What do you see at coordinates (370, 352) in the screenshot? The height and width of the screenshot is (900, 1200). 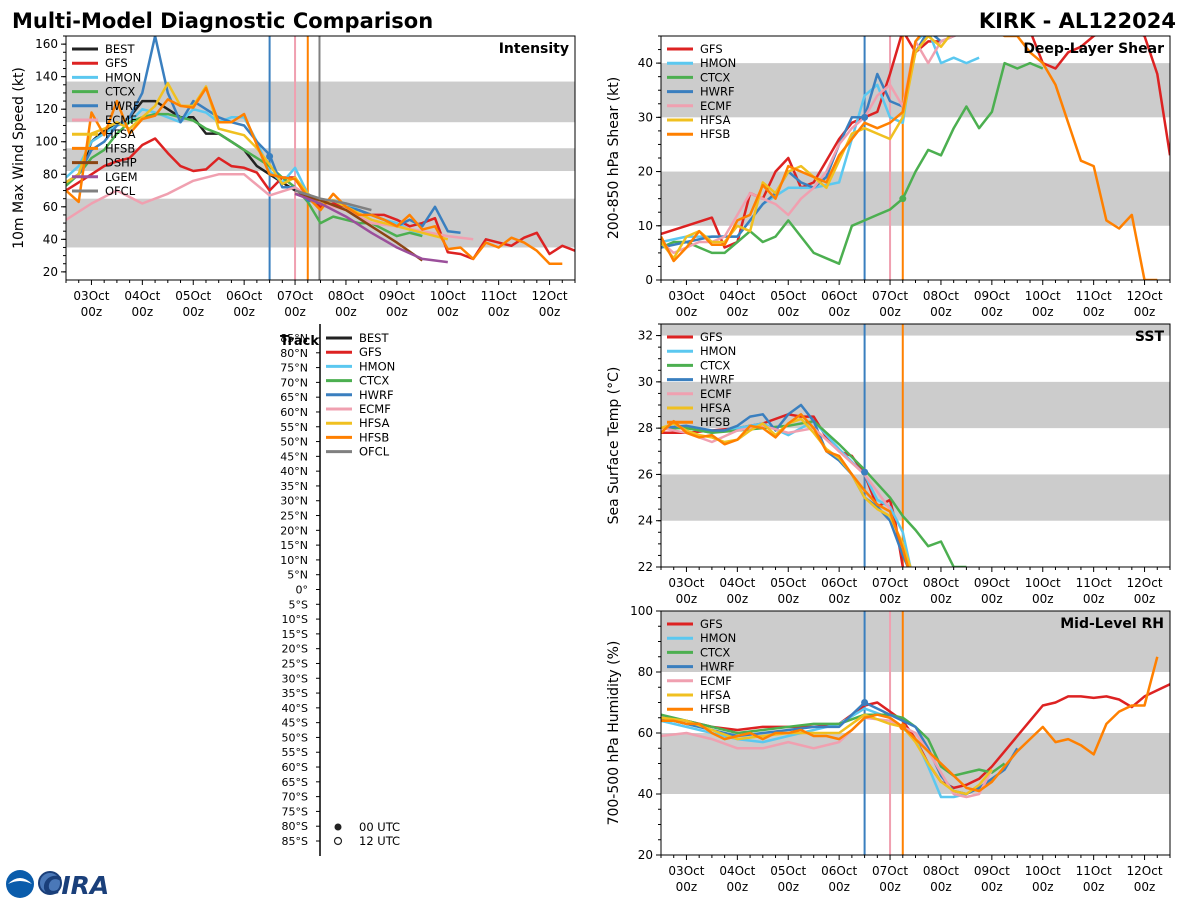 I see `track-legend-label-gfs: GFS` at bounding box center [370, 352].